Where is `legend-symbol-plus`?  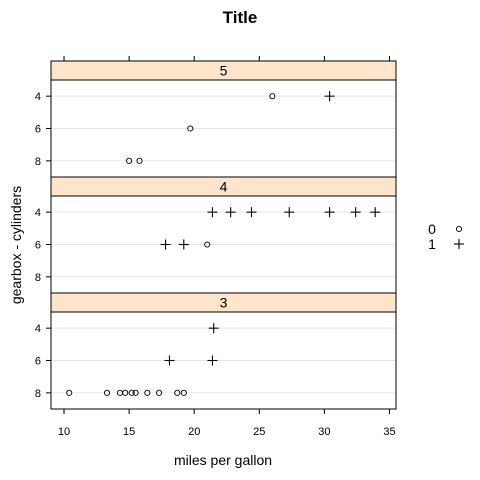
legend-symbol-plus is located at coordinates (459, 244).